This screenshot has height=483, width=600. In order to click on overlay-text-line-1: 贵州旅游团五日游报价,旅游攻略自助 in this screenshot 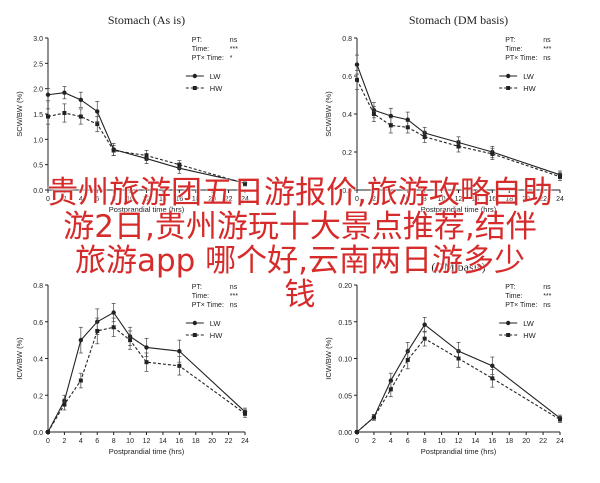, I will do `click(300, 193)`.